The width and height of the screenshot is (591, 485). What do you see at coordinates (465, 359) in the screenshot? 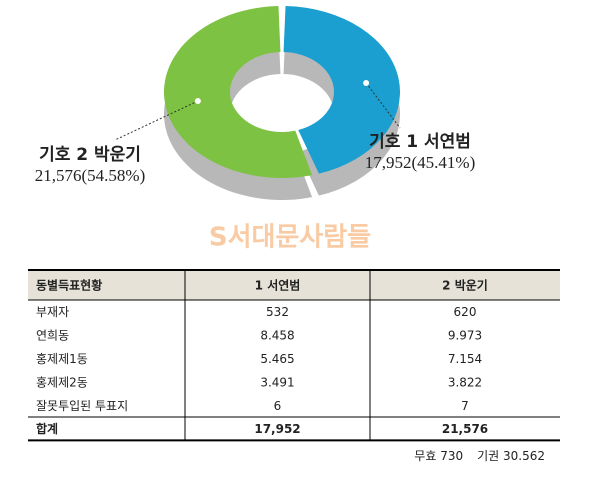
I see `table-cell: 7.154` at bounding box center [465, 359].